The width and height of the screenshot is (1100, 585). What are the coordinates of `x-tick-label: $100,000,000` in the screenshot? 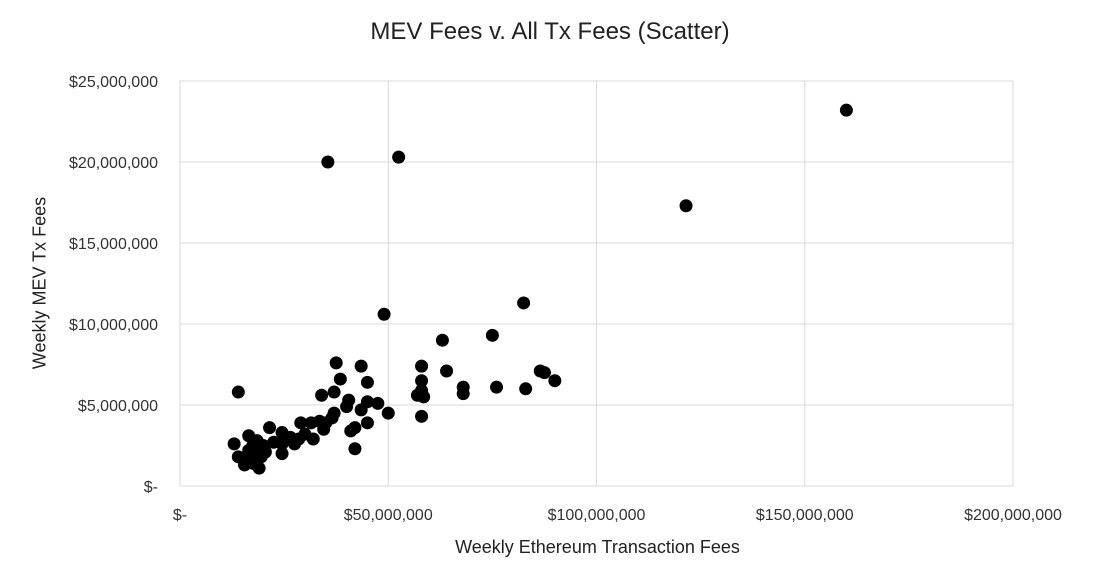 It's located at (597, 515).